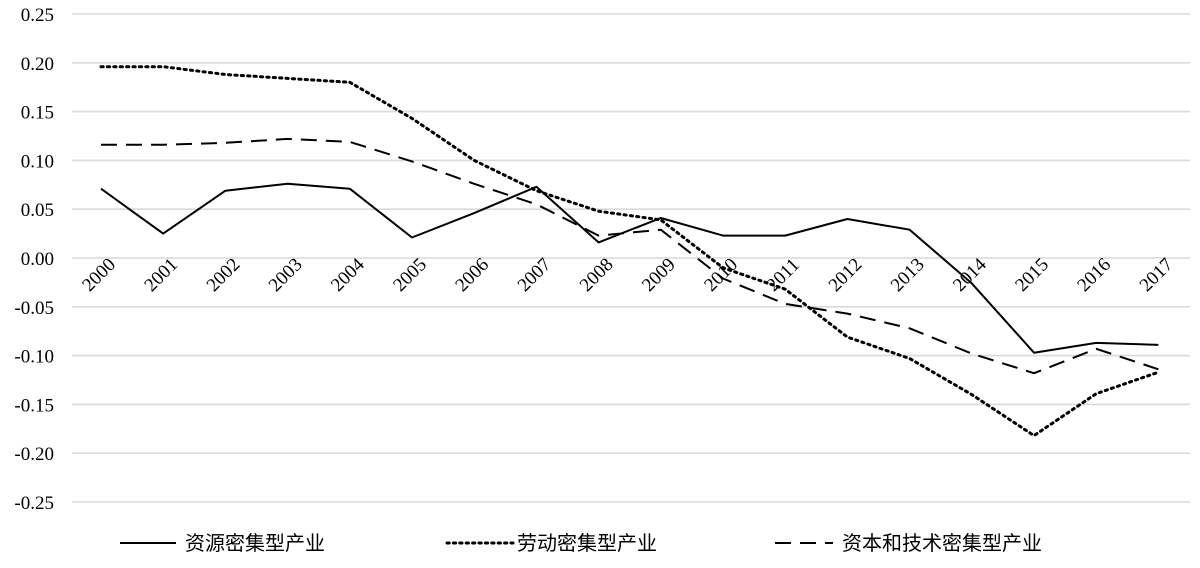 The height and width of the screenshot is (568, 1200). What do you see at coordinates (1032, 275) in the screenshot?
I see `x-tick-label: 2015` at bounding box center [1032, 275].